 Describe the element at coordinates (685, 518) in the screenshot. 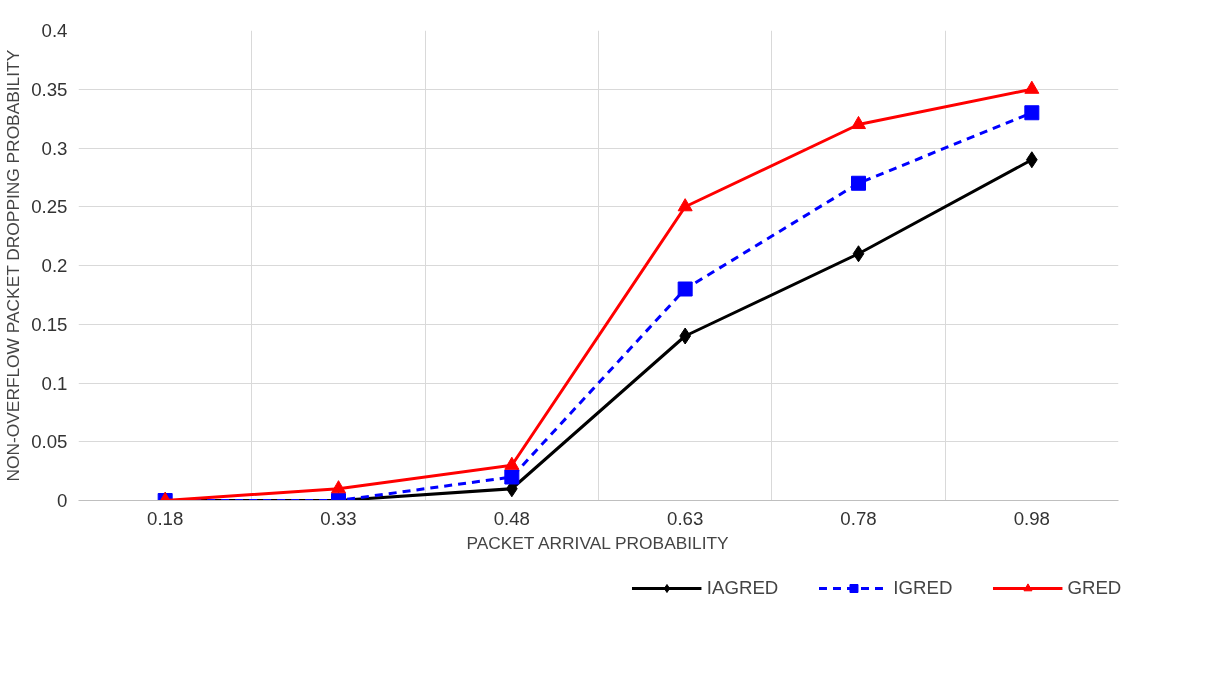

I see `x-tick-label: 0.63` at that location.